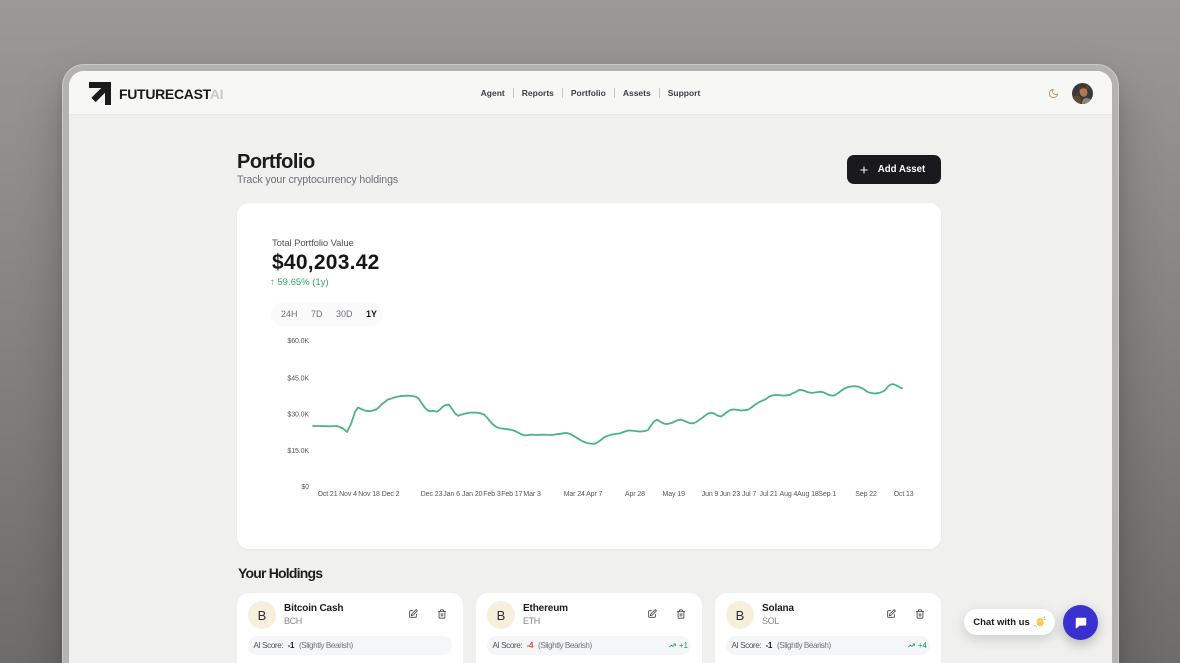 The width and height of the screenshot is (1180, 663). What do you see at coordinates (391, 494) in the screenshot?
I see `svg-text: Dec 2` at bounding box center [391, 494].